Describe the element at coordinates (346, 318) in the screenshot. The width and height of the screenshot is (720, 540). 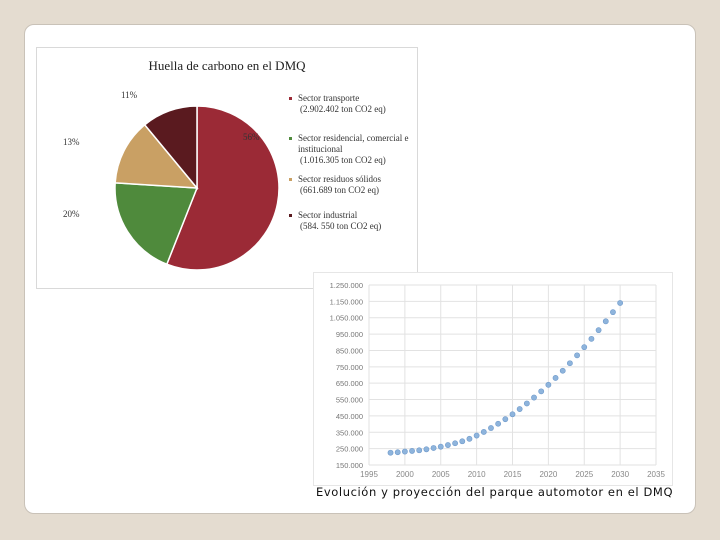
I see `y-tick-label: 1.050.000` at that location.